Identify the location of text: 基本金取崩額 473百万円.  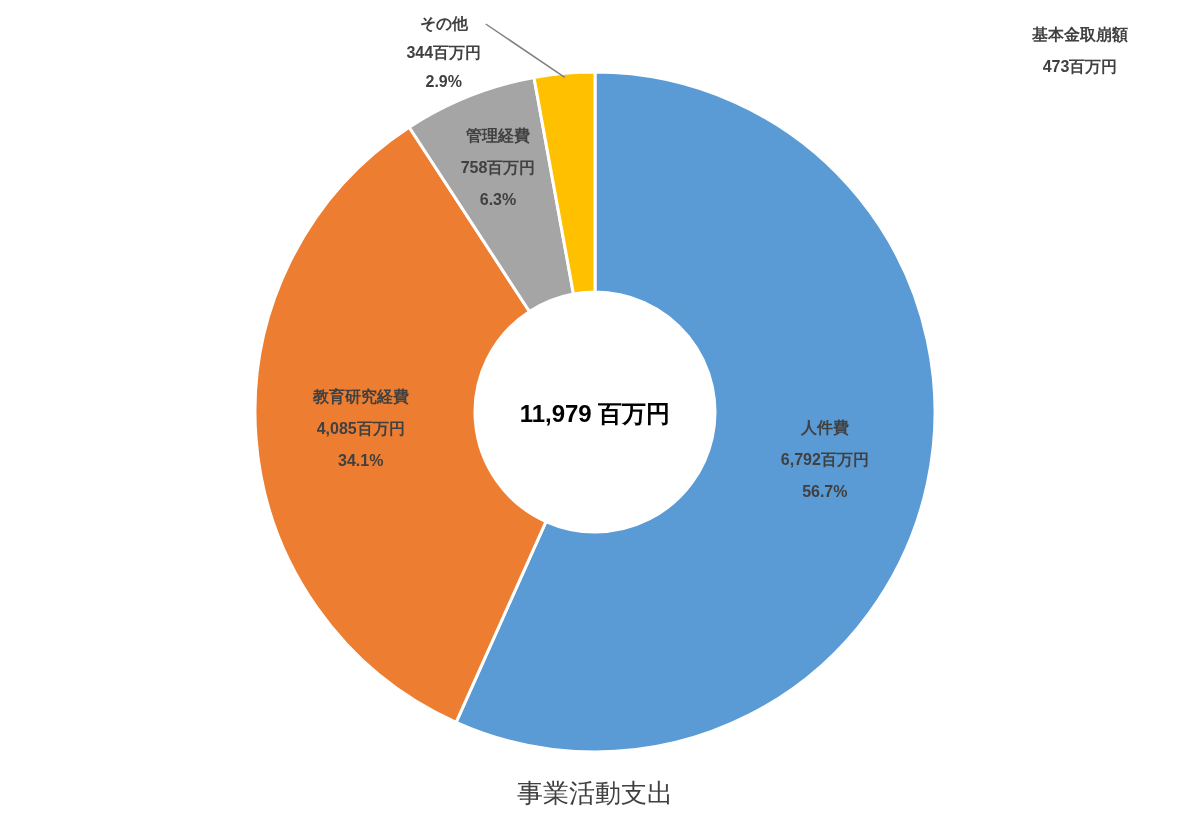
(1079, 51).